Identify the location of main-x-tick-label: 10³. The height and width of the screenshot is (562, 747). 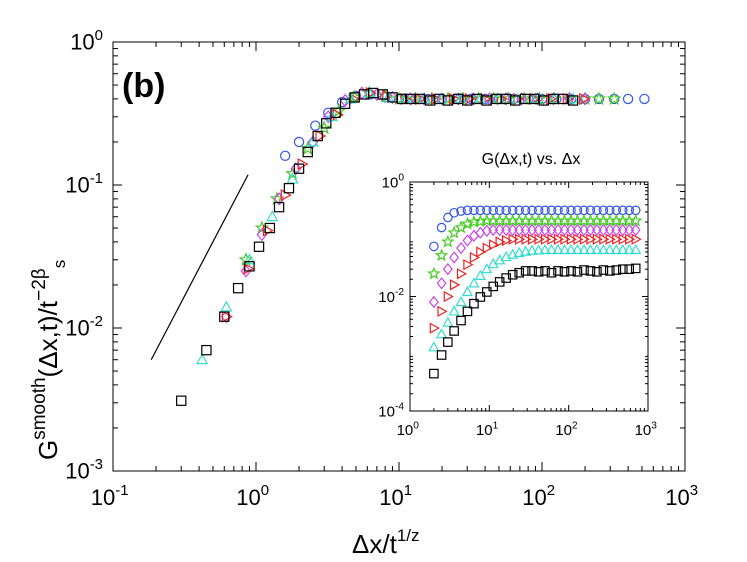
(681, 496).